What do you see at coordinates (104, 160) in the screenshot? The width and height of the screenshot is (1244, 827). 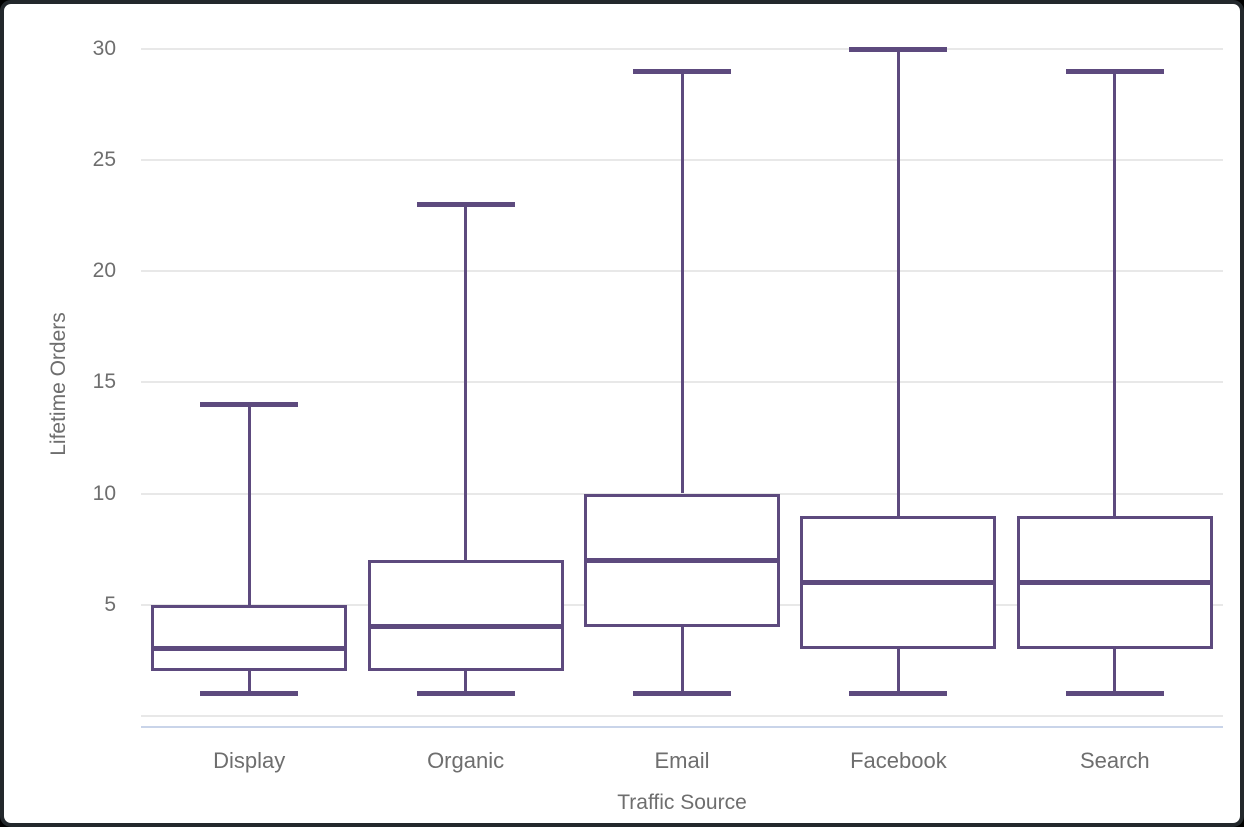 I see `y-tick-label: 25` at bounding box center [104, 160].